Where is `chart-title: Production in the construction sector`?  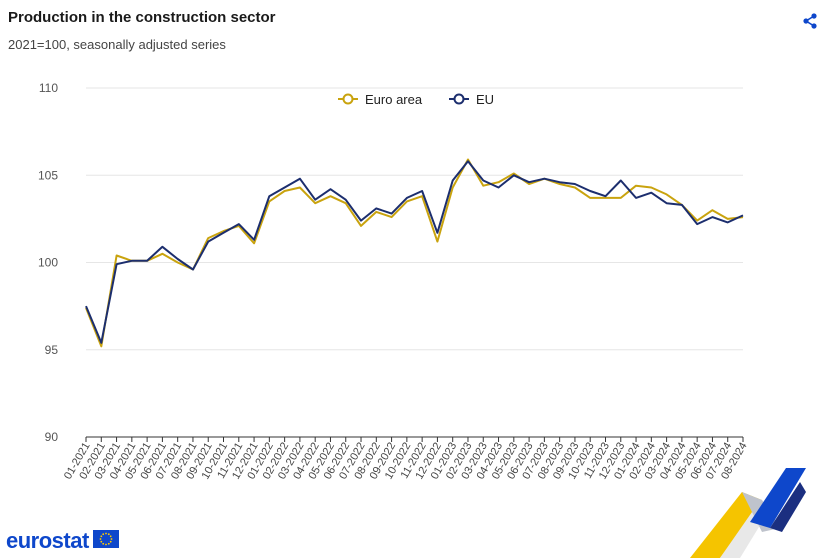
chart-title: Production in the construction sector is located at coordinates (142, 17).